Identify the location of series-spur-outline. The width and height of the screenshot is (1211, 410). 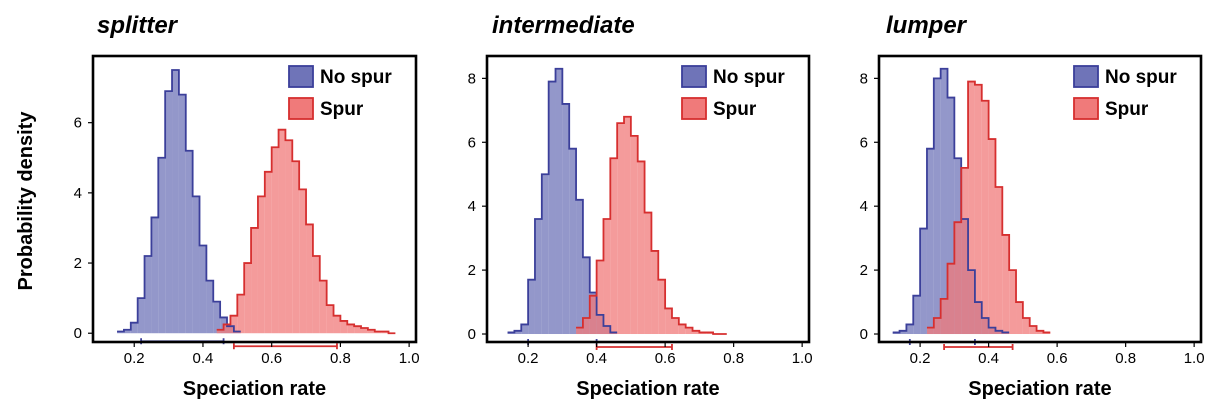
(651, 225).